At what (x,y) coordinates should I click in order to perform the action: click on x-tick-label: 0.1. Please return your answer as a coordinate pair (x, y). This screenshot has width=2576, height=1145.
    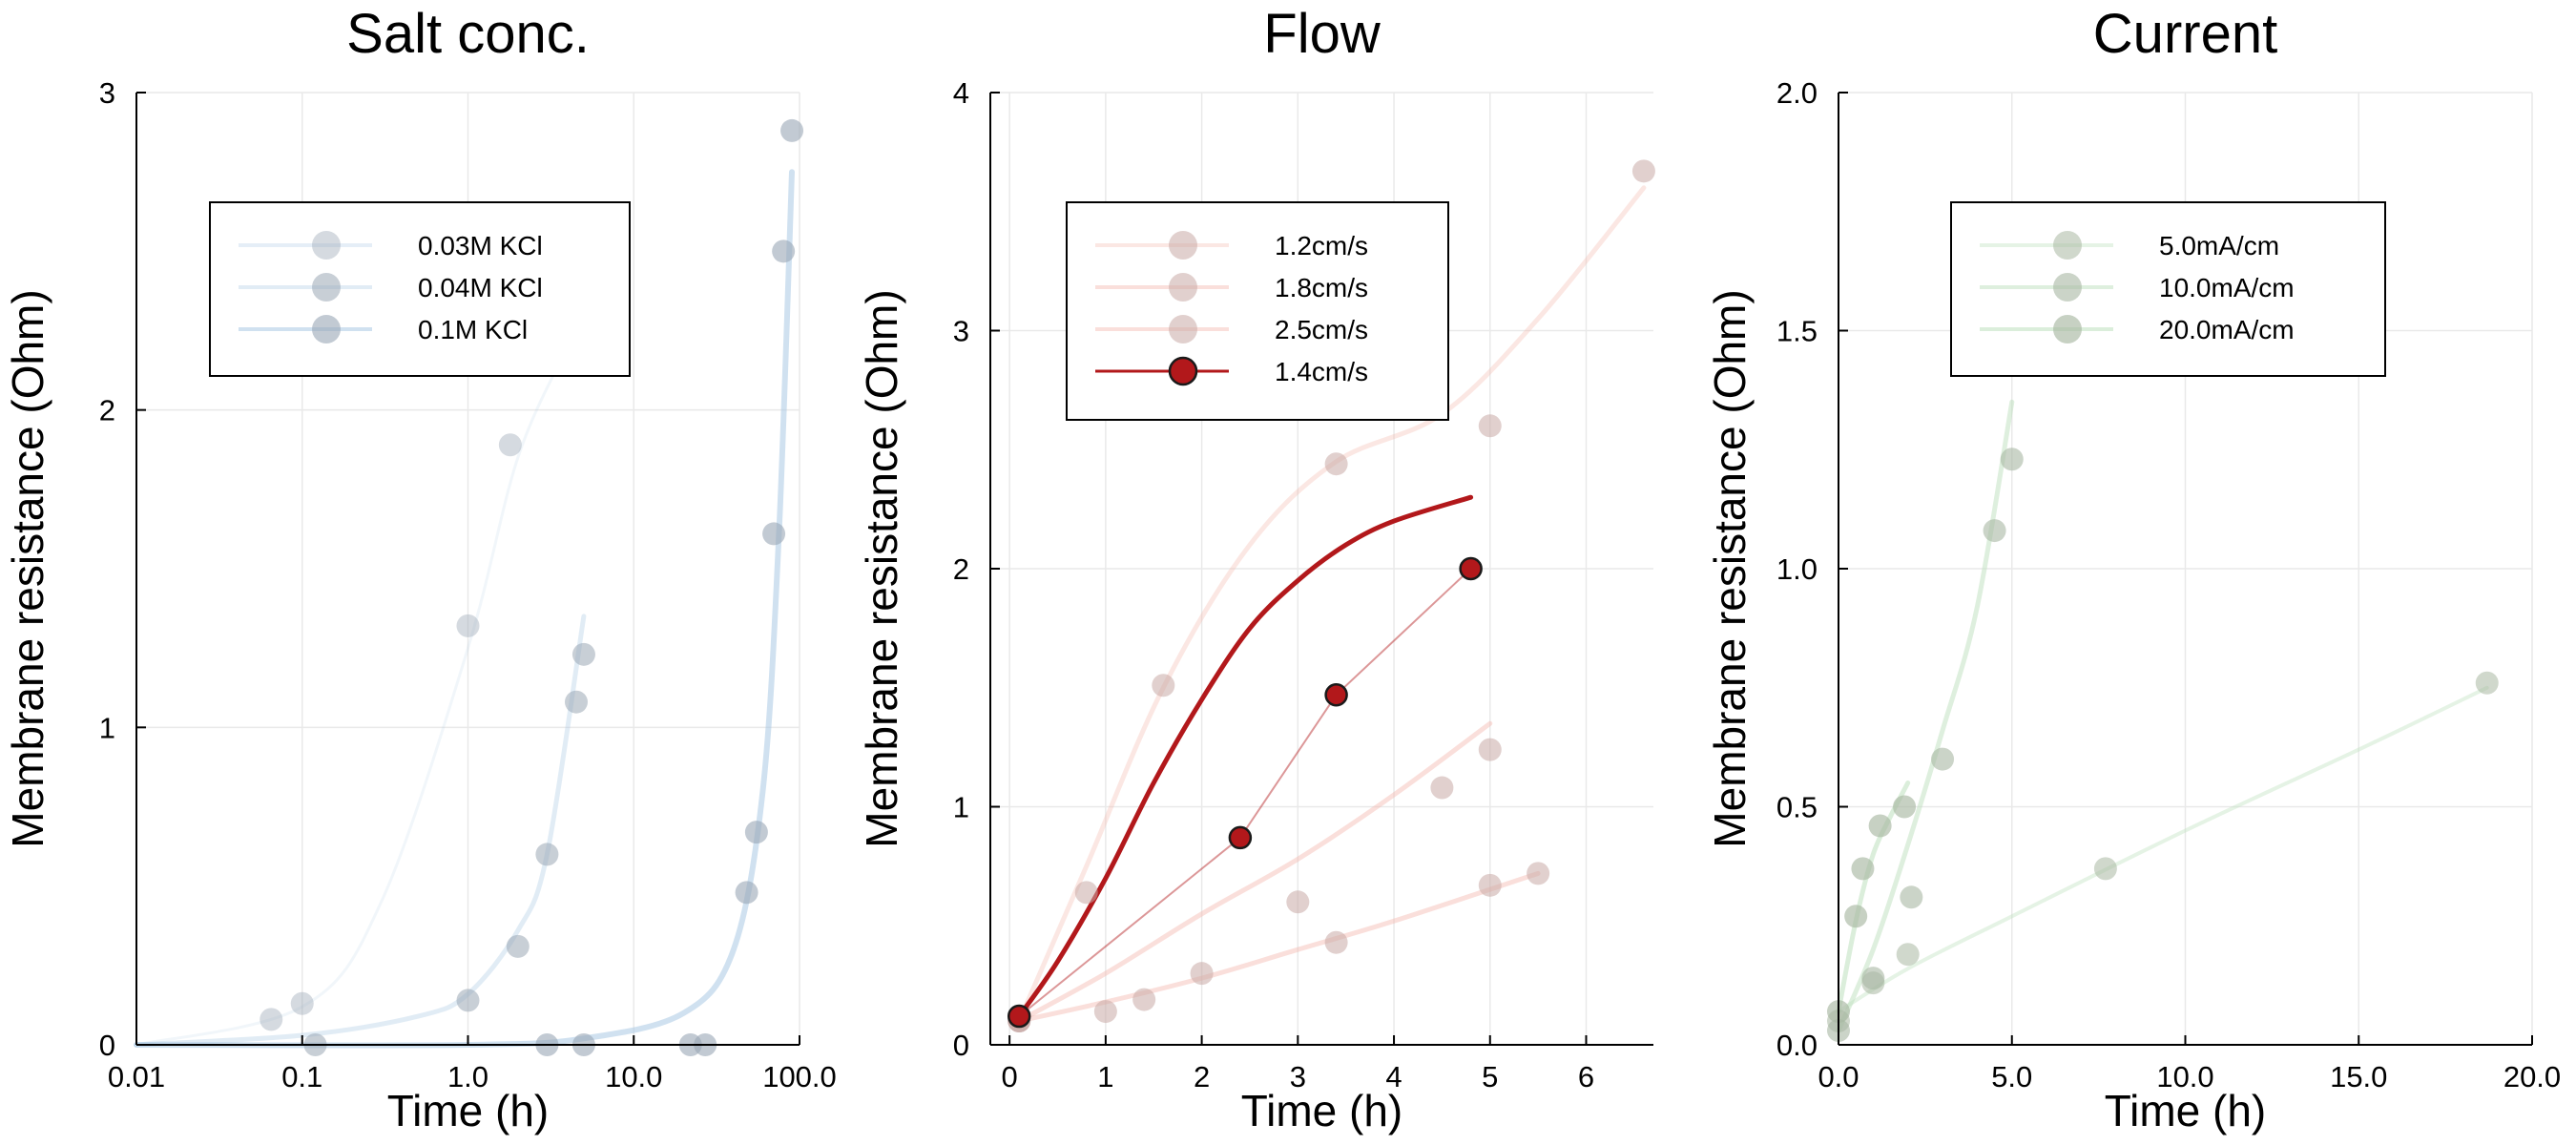
    Looking at the image, I should click on (301, 1077).